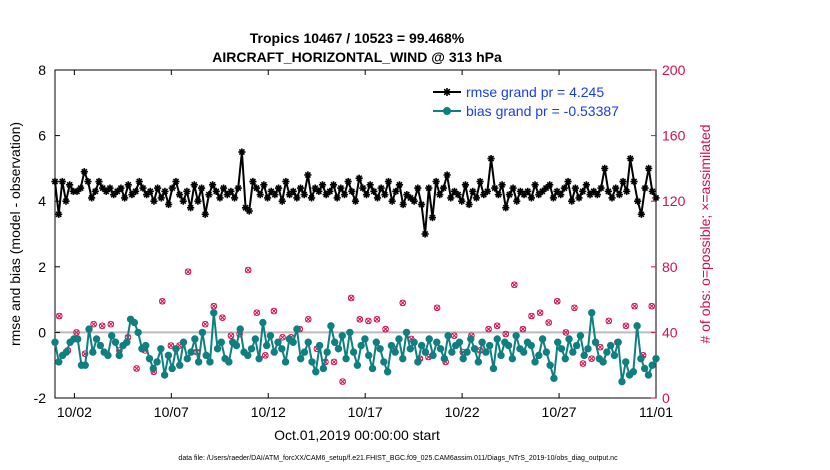 The image size is (830, 470). Describe the element at coordinates (447, 92) in the screenshot. I see `legend-rmse-marker` at that location.